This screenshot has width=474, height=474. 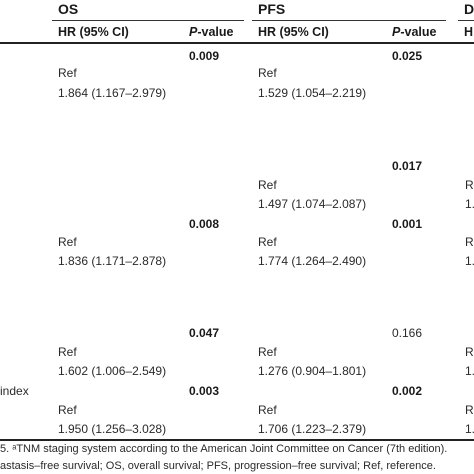 I want to click on os-hr-value: 1.864 (1.167–2.979), so click(x=112, y=93).